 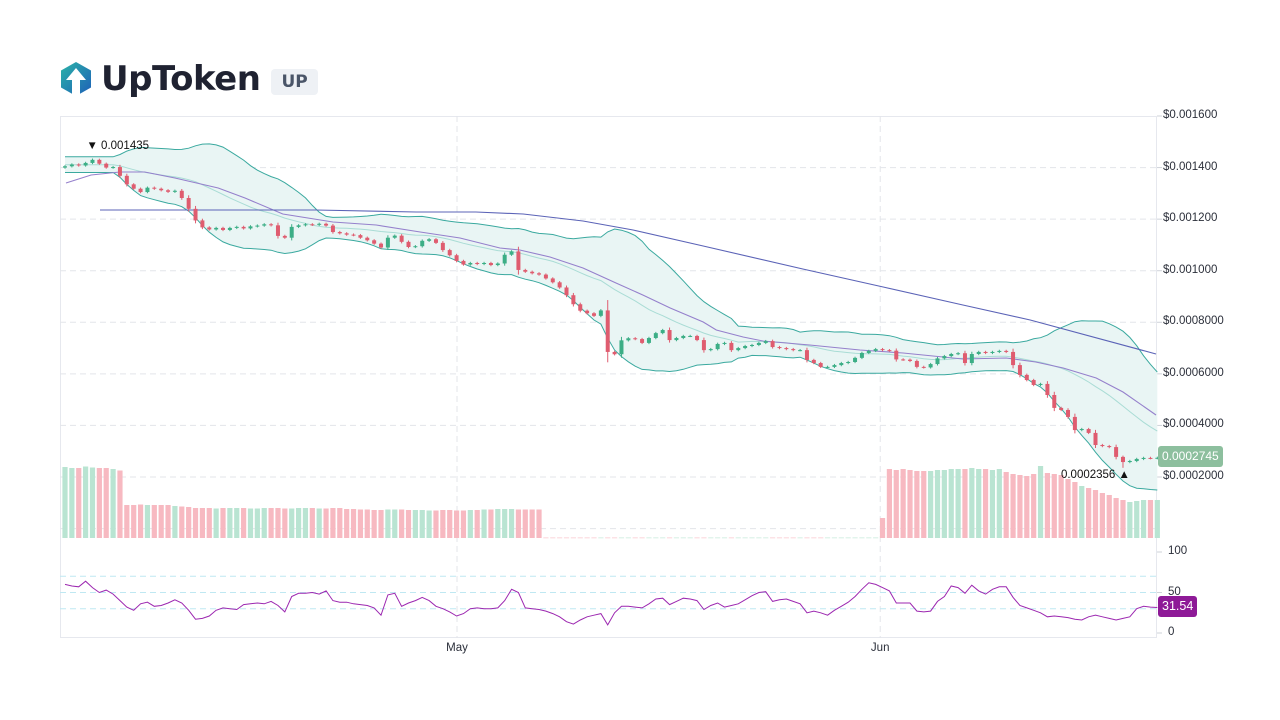 I want to click on token-title: UpToken, so click(x=181, y=79).